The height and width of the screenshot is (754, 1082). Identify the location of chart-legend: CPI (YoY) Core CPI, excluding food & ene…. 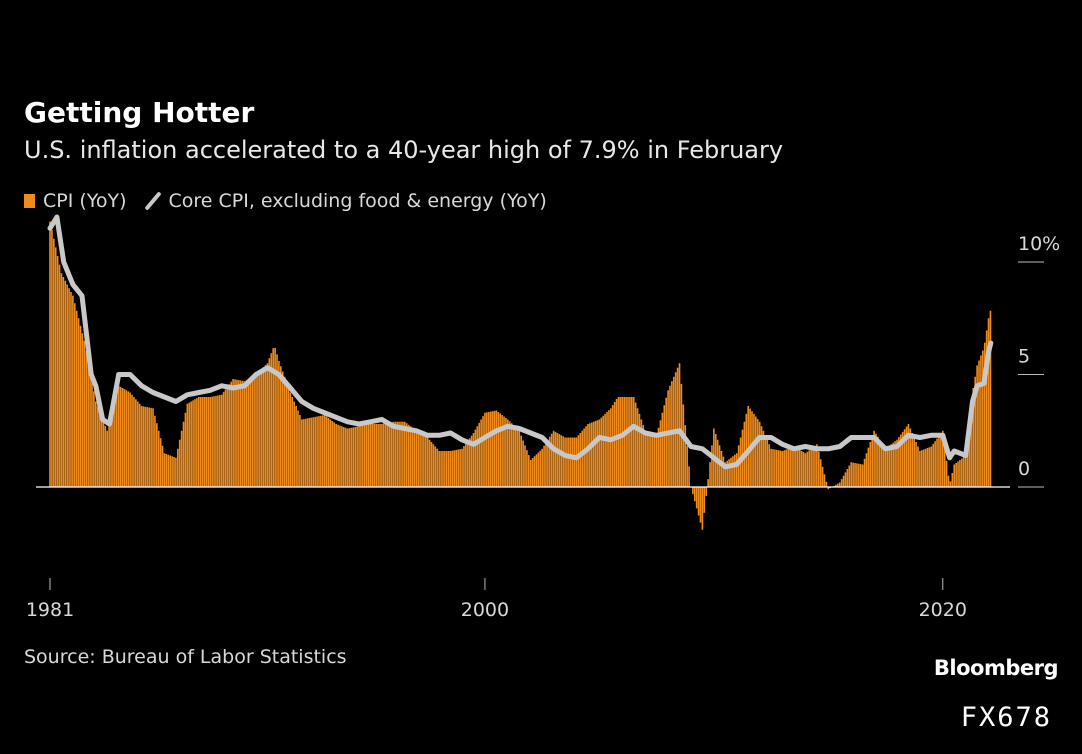
(285, 201).